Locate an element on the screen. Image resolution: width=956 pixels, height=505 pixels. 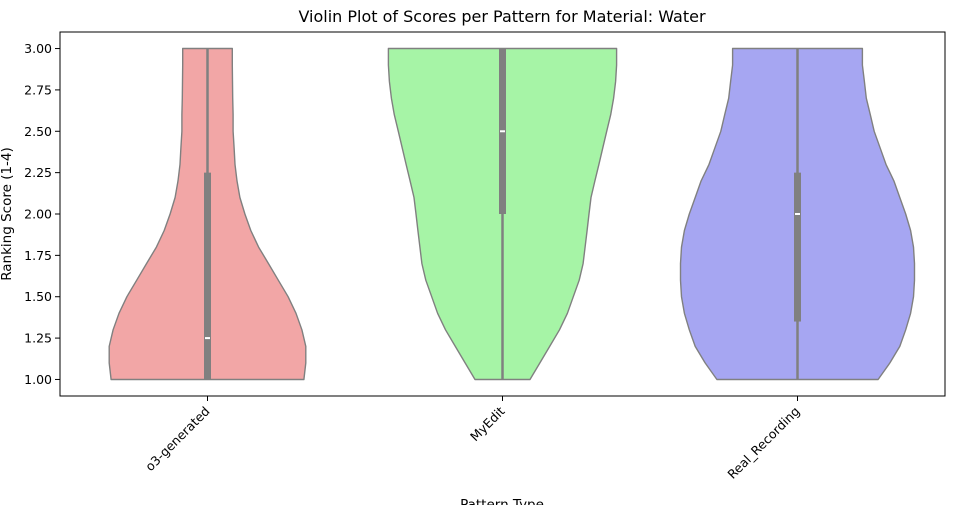
x-tick-label: Real_Recording is located at coordinates (763, 443).